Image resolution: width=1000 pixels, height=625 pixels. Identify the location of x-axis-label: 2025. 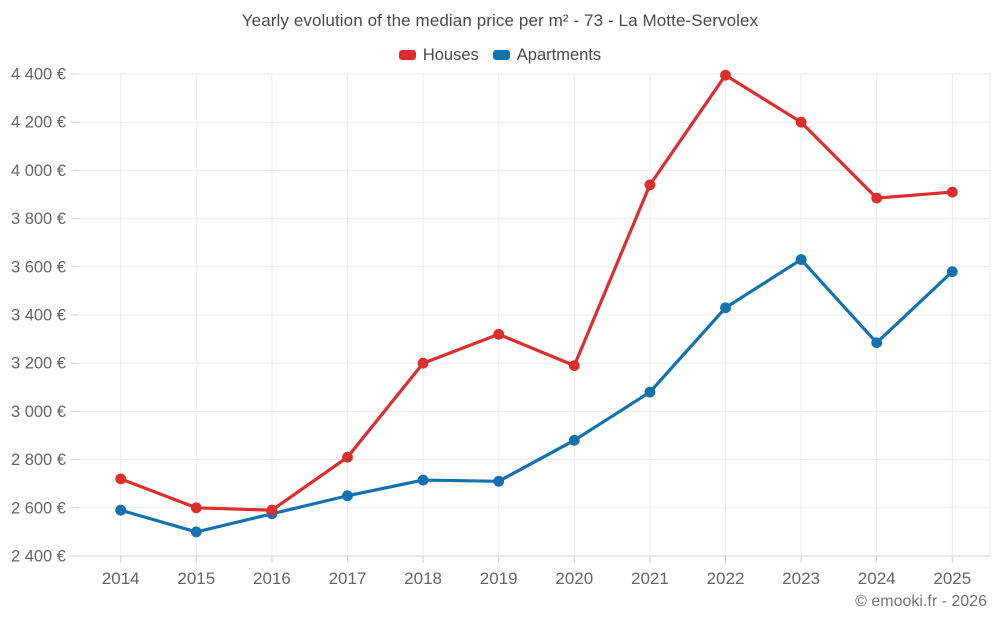
(952, 578).